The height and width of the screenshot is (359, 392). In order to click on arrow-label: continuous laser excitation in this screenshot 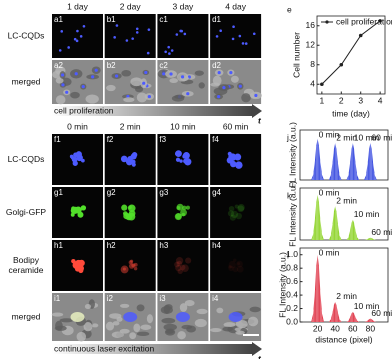, I will do `click(104, 348)`.